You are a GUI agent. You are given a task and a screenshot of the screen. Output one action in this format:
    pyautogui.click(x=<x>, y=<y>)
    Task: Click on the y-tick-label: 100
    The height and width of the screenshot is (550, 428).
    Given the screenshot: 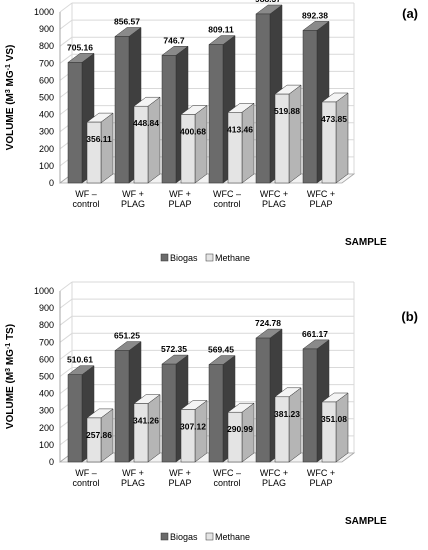 What is the action you would take?
    pyautogui.click(x=46, y=166)
    